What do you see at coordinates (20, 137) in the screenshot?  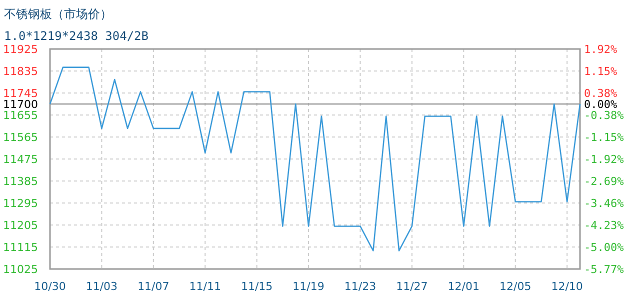 I see `y-tick-label: 11565` at bounding box center [20, 137].